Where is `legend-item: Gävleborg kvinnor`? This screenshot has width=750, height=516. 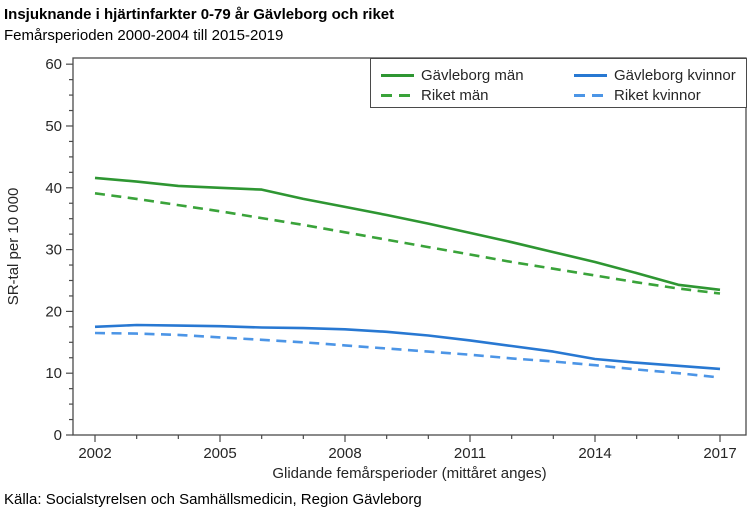 legend-item: Gävleborg kvinnor is located at coordinates (660, 75).